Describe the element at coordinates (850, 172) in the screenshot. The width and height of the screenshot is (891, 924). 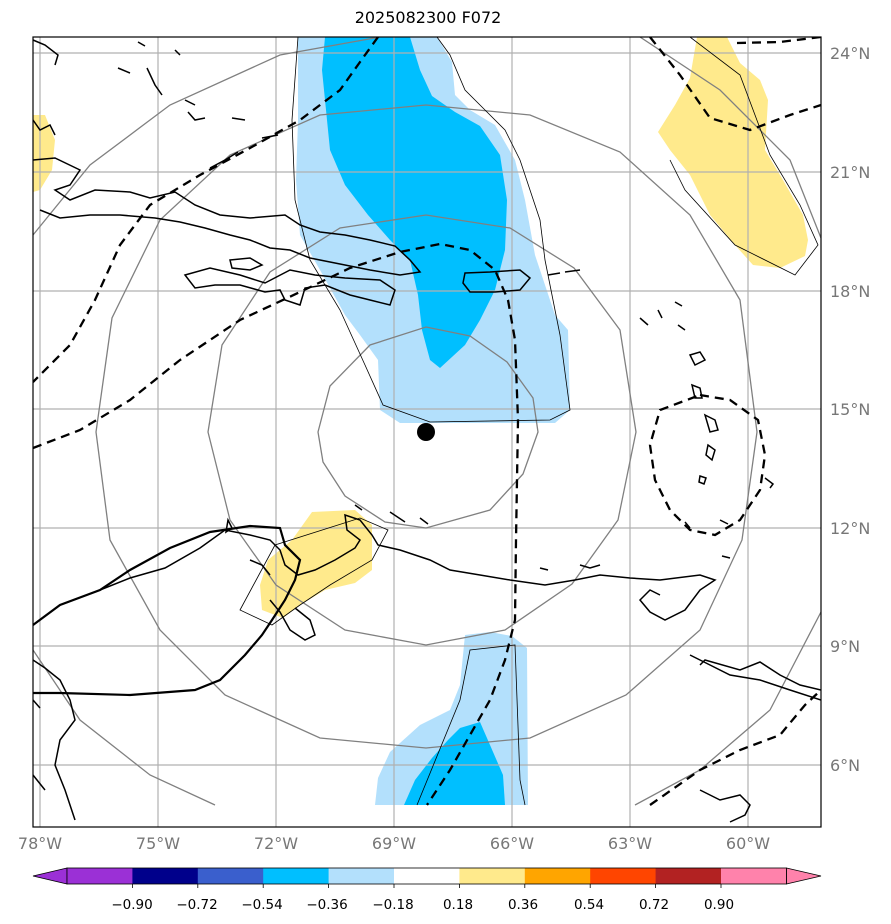
I see `lat-label-21n: 21°N` at that location.